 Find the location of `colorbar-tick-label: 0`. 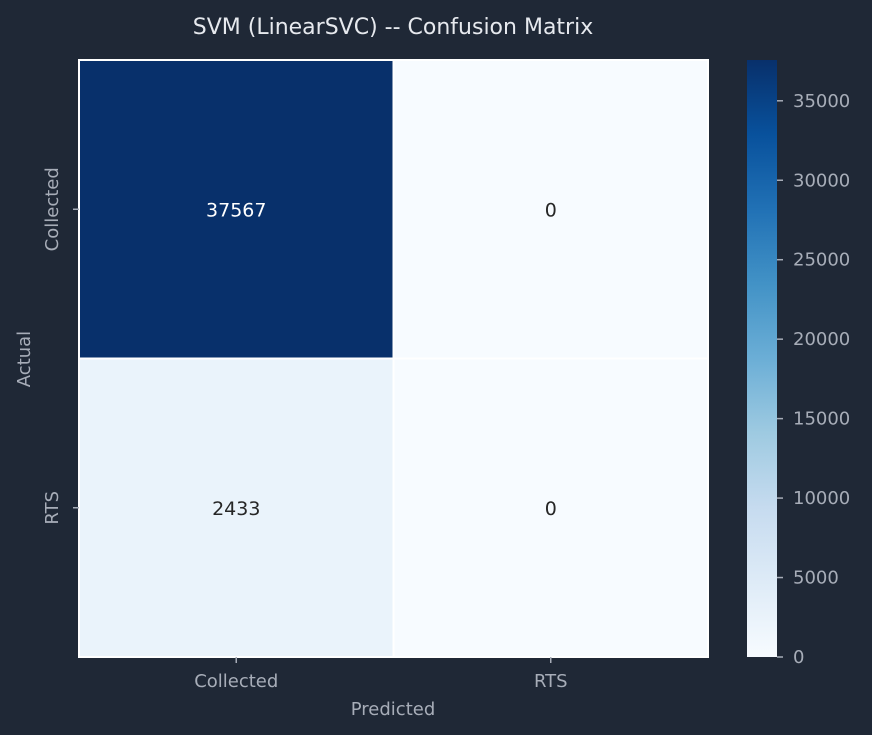

colorbar-tick-label: 0 is located at coordinates (798, 657).